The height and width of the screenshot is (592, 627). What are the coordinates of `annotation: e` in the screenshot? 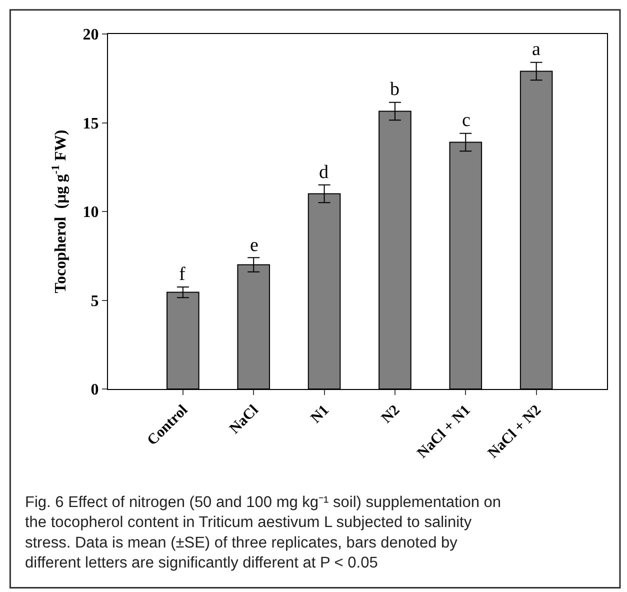 It's located at (254, 245).